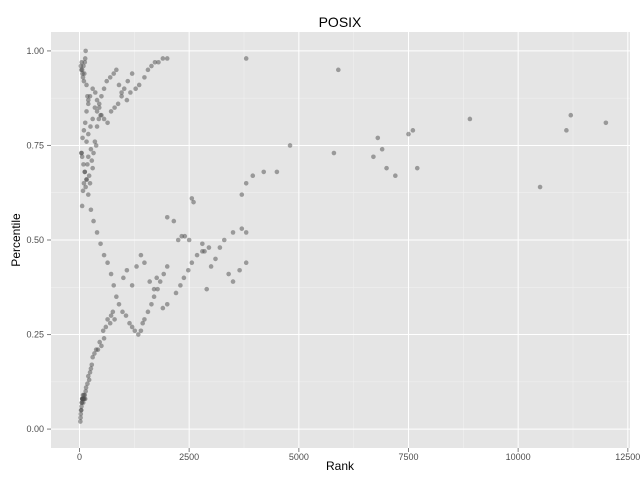 The image size is (640, 480). What do you see at coordinates (340, 22) in the screenshot?
I see `chart-title: POSIX` at bounding box center [340, 22].